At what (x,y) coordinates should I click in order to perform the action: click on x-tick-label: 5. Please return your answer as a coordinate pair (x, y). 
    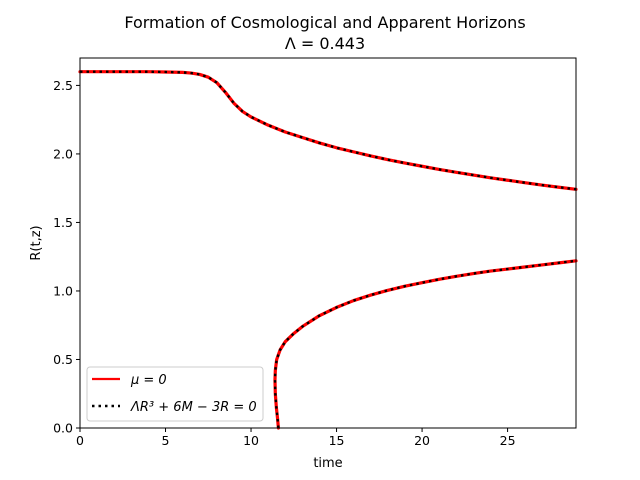
    Looking at the image, I should click on (166, 440).